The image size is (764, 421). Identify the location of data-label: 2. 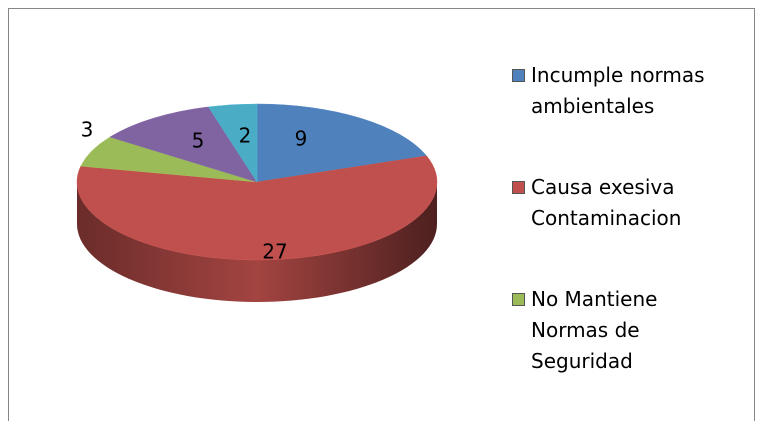
(245, 136).